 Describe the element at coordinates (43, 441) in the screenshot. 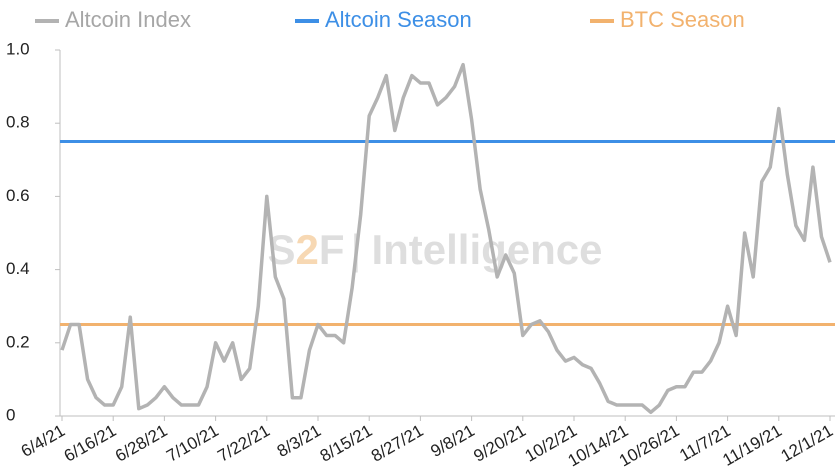

I see `x-tick-label: 6/4/21` at that location.